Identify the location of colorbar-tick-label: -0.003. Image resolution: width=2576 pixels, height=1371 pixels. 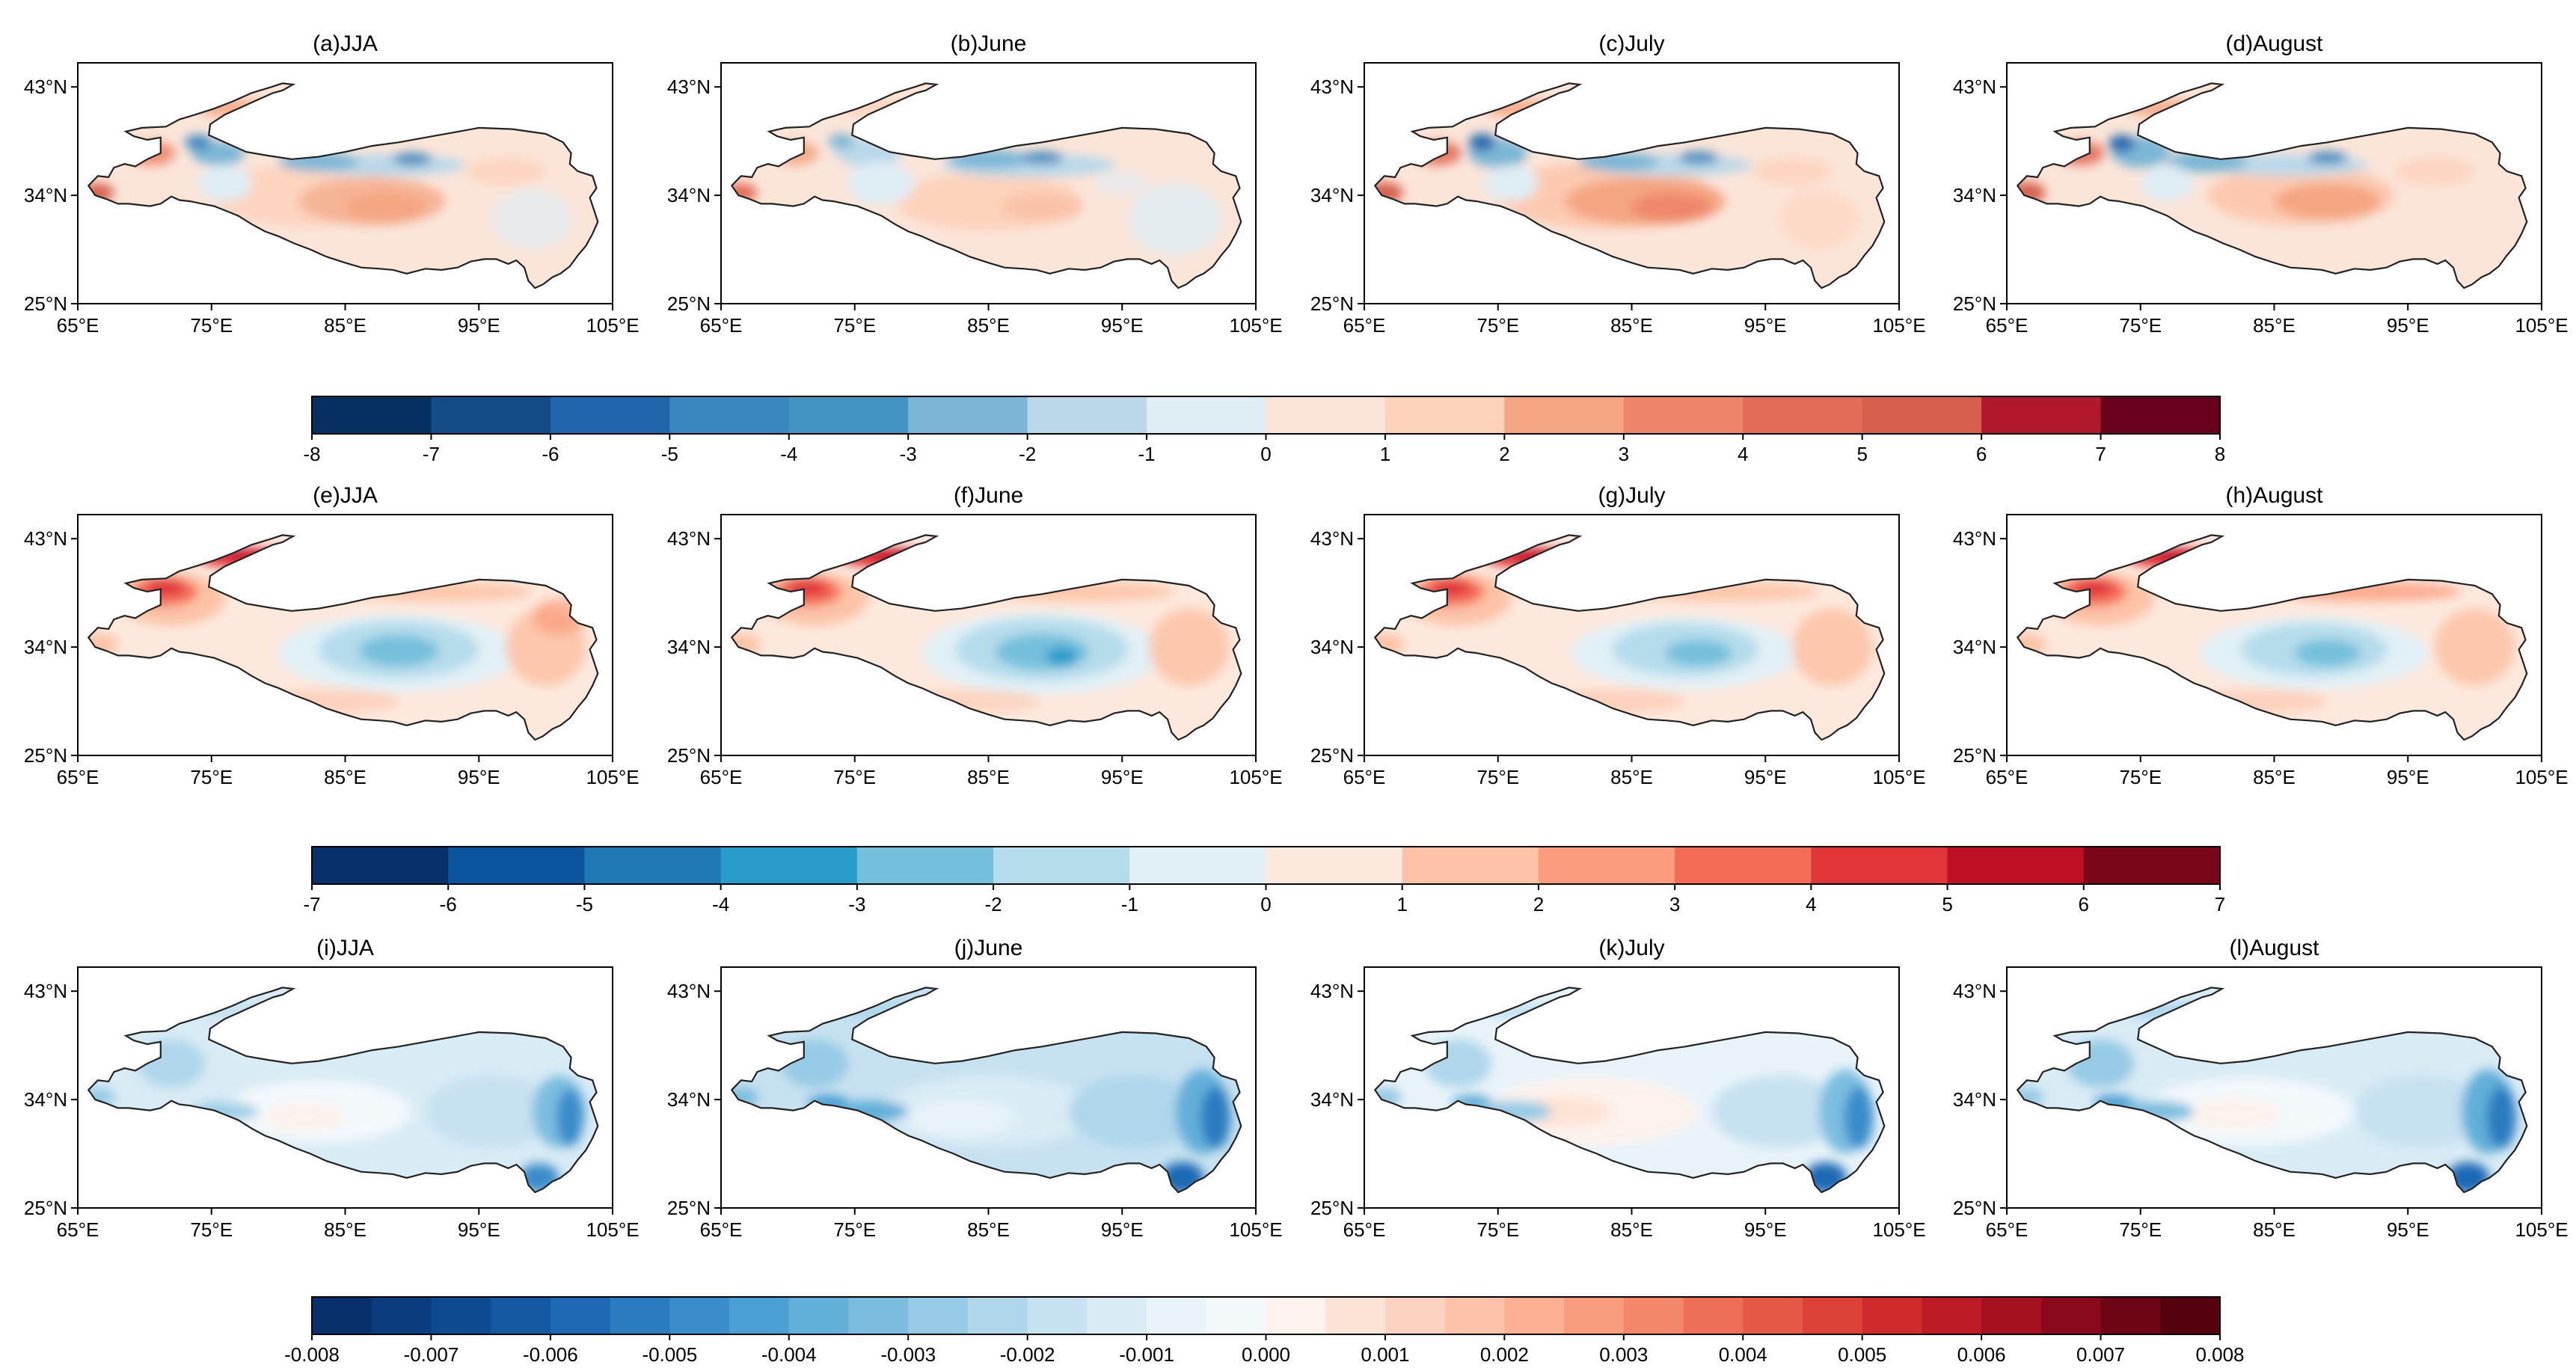
(908, 1354).